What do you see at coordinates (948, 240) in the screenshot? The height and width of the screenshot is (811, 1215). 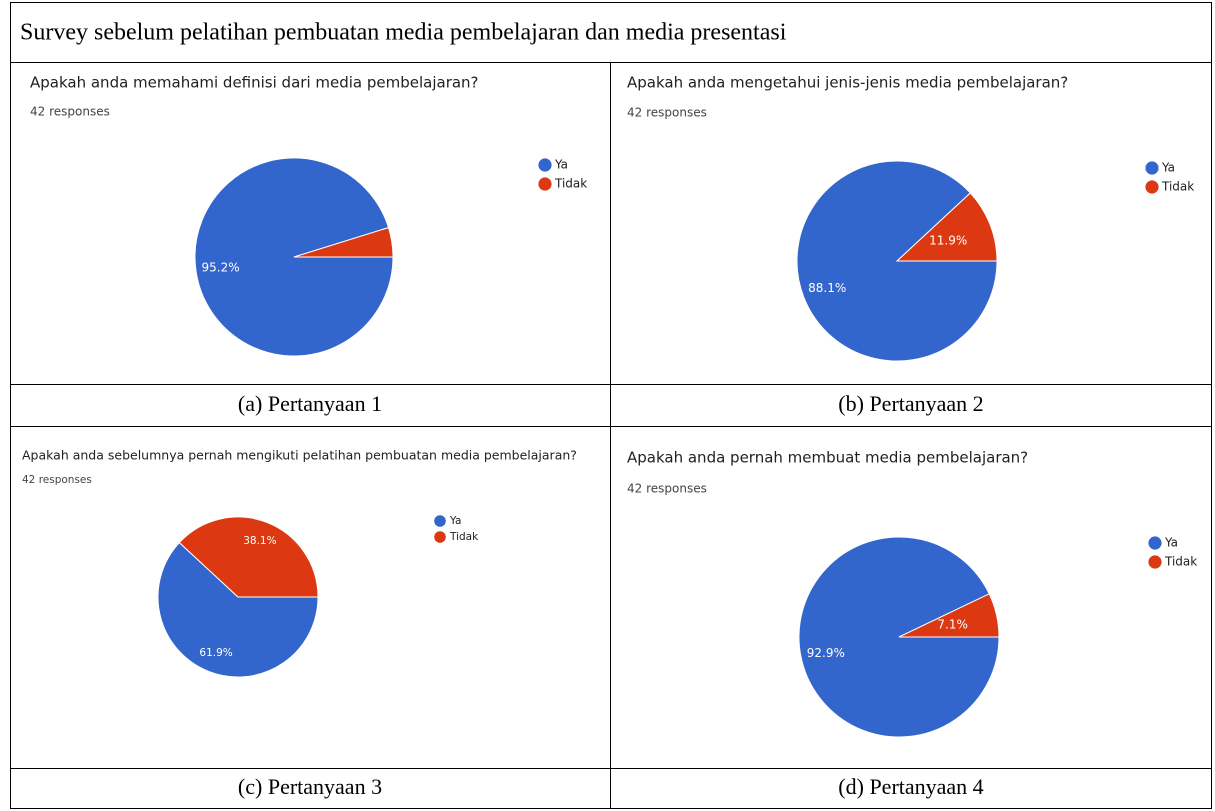 I see `slice-label: 11.9%` at bounding box center [948, 240].